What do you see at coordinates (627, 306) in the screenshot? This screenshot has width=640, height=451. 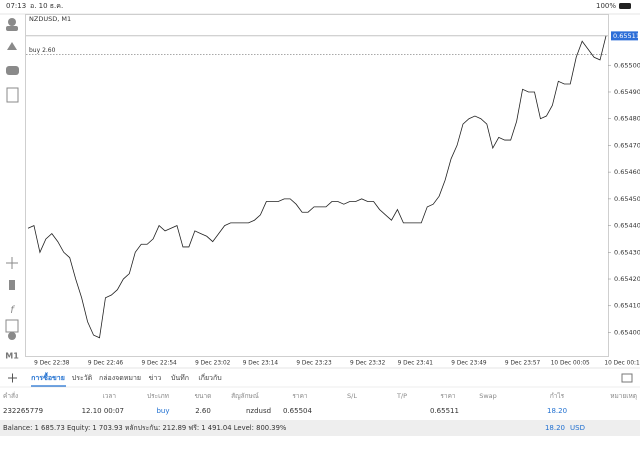 I see `y-tick-label: 0.65410` at bounding box center [627, 306].